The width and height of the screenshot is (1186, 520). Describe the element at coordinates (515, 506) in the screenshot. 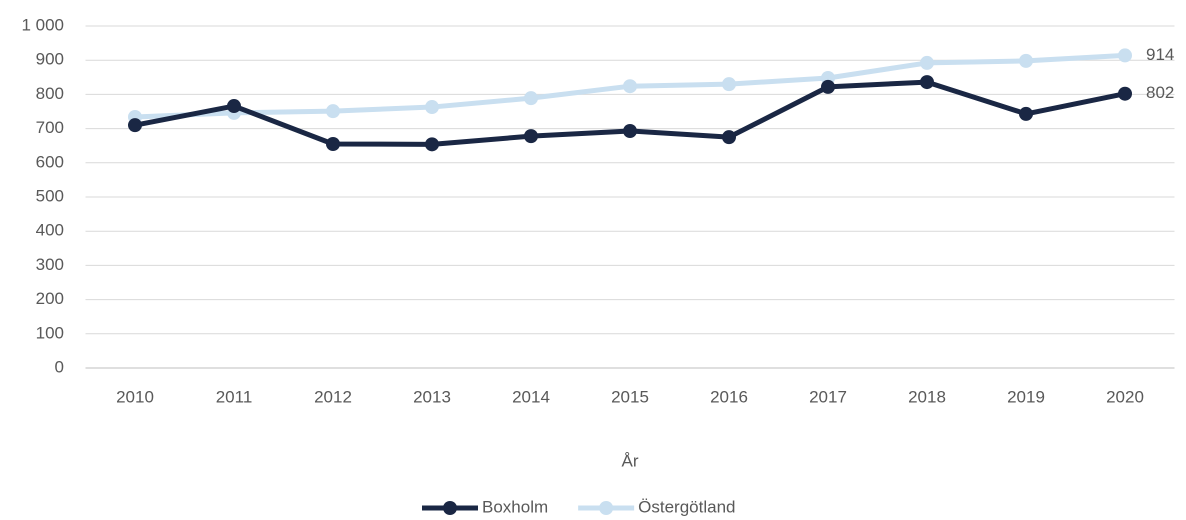

I see `legend-label: Boxholm` at that location.